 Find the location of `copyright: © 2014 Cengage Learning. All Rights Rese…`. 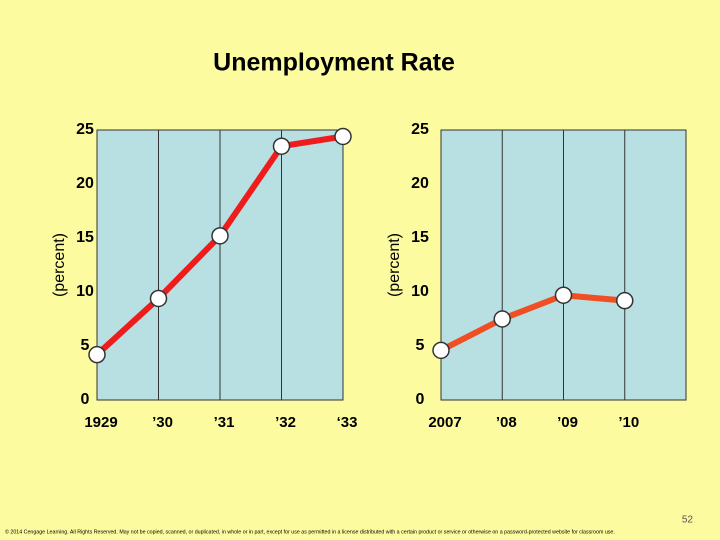

copyright: © 2014 Cengage Learning. All Rights Rese… is located at coordinates (310, 531).